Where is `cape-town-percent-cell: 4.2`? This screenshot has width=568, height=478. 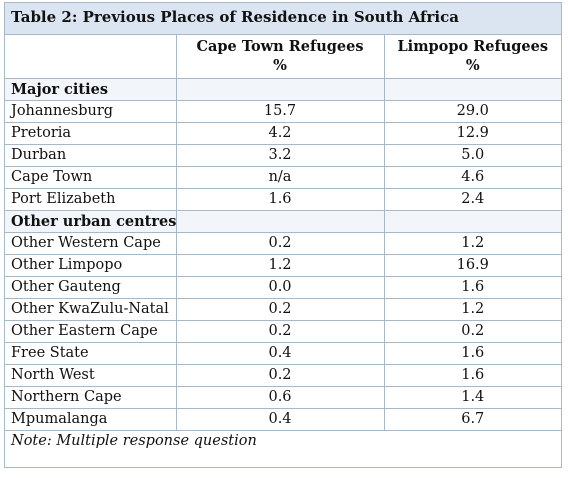
cape-town-percent-cell: 4.2 is located at coordinates (280, 133).